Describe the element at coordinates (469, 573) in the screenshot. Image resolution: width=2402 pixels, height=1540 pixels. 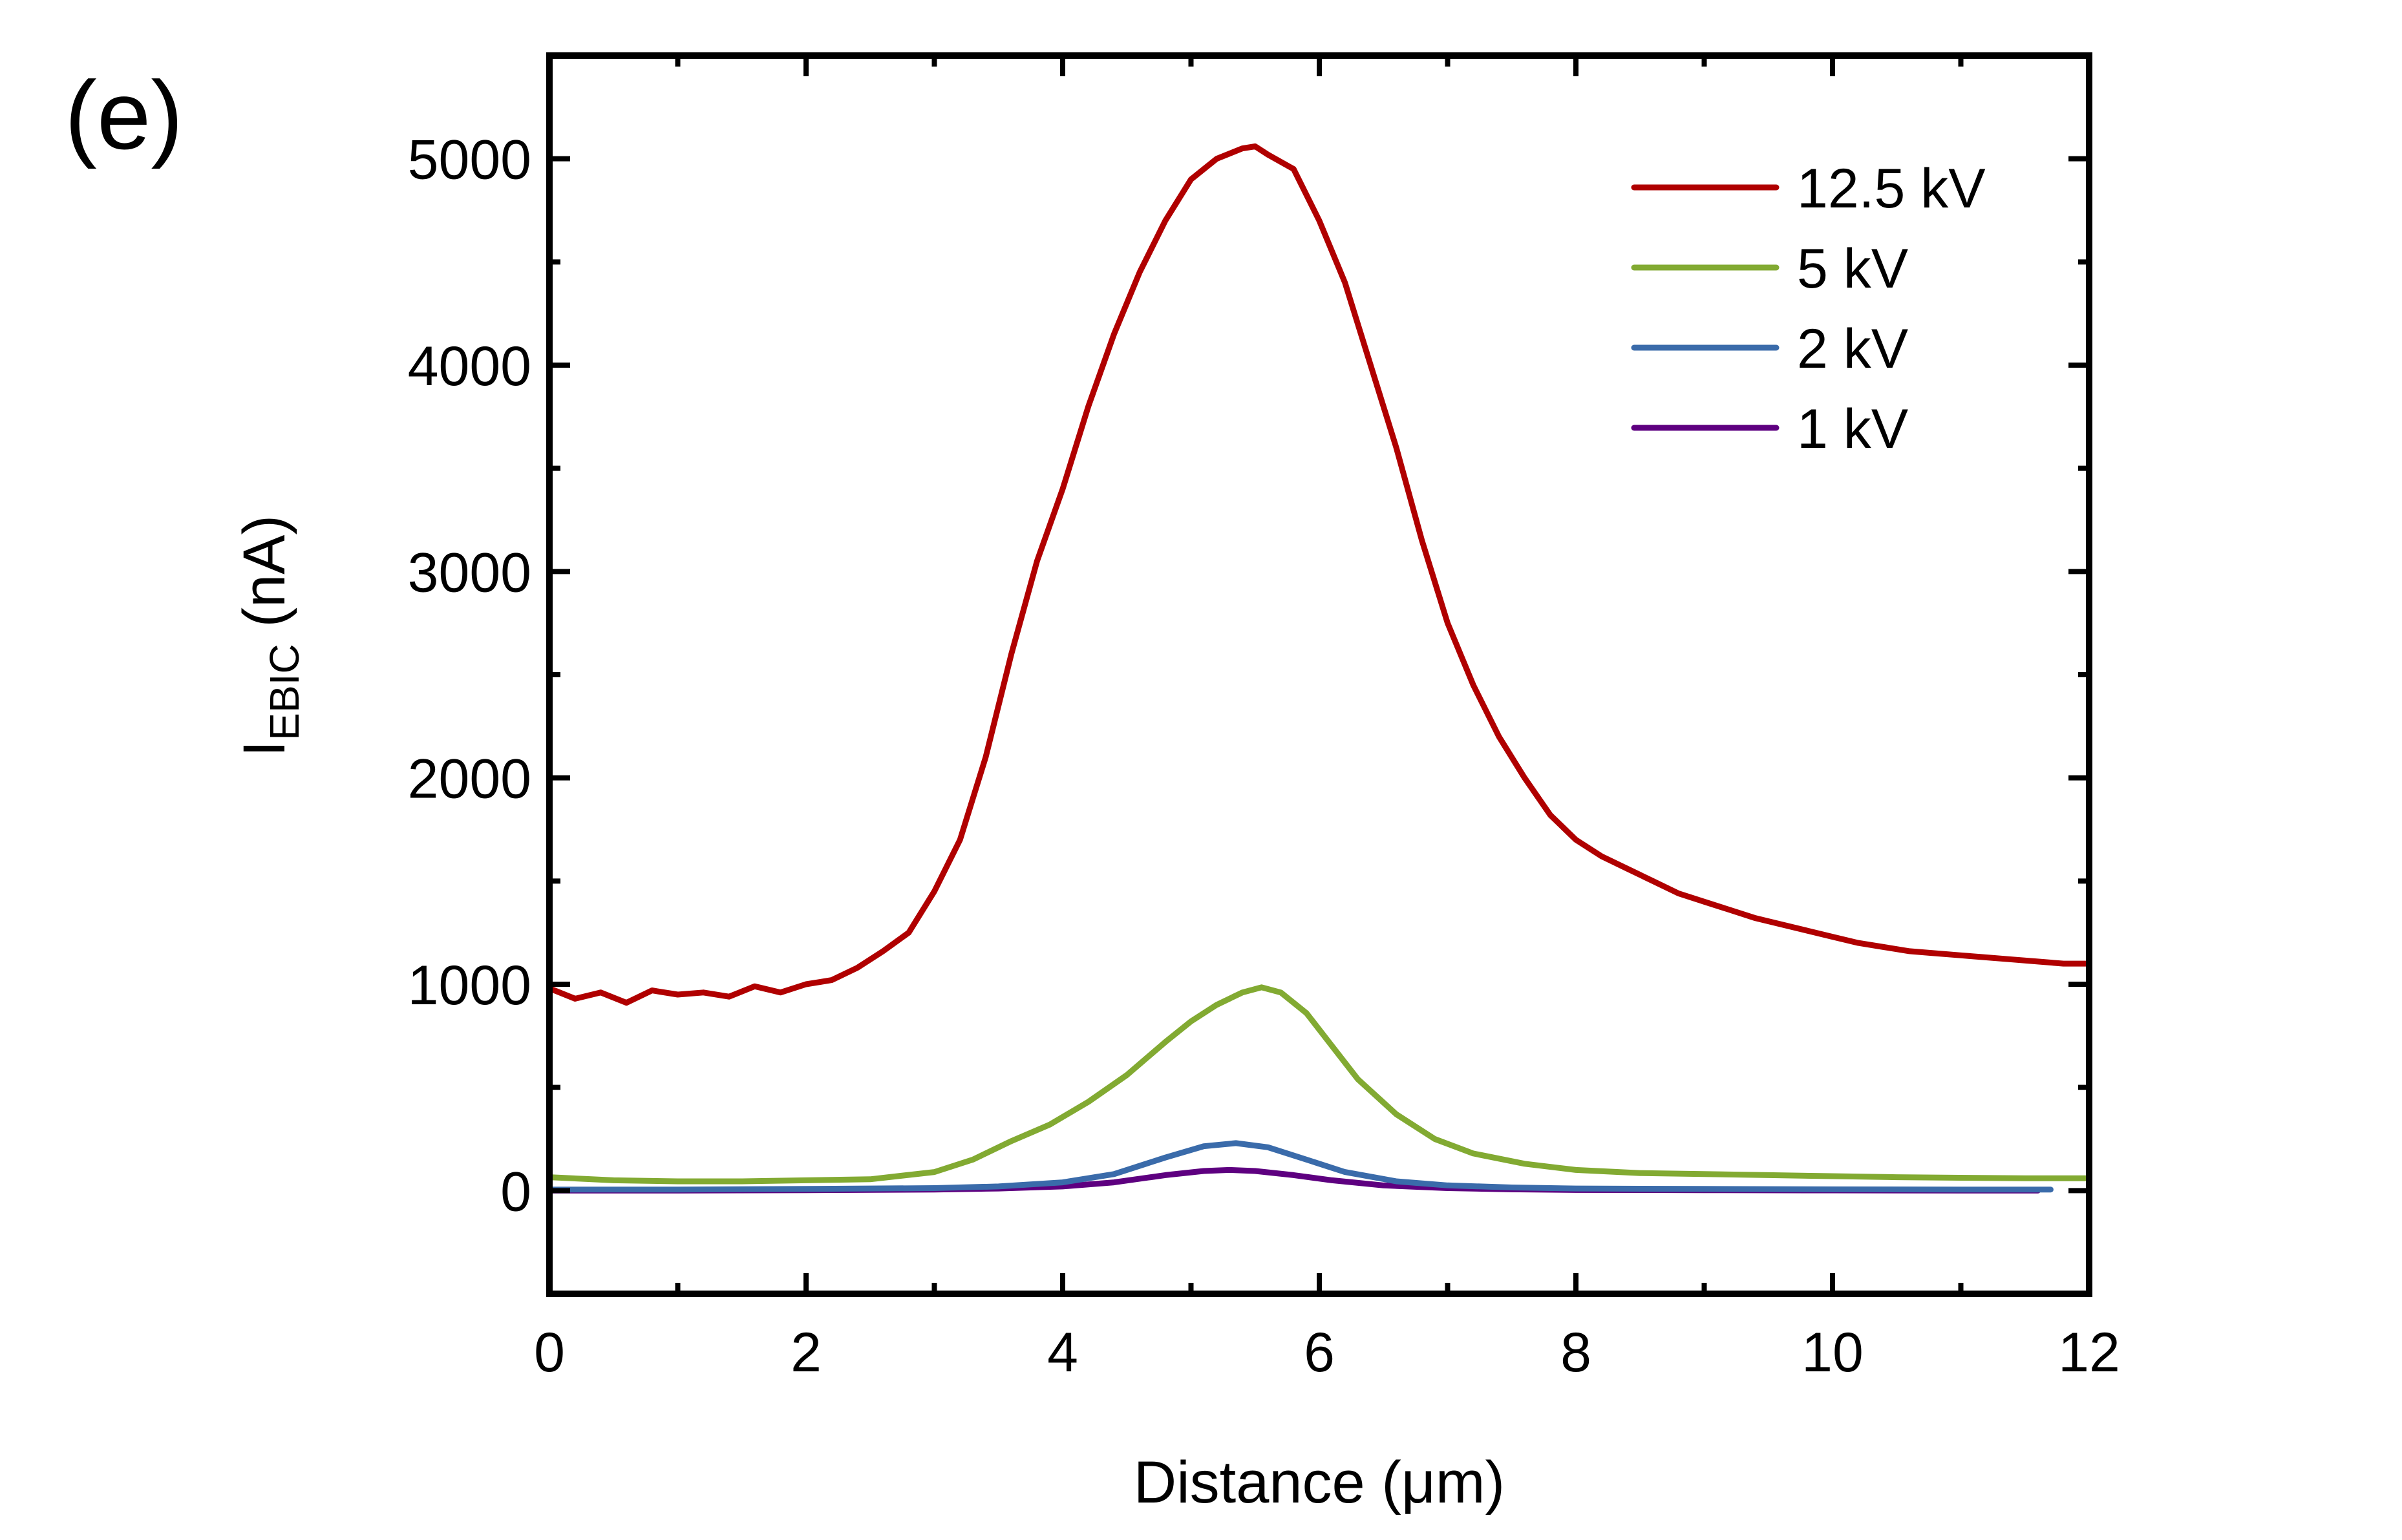
I see `y-tick-label: 3000` at that location.